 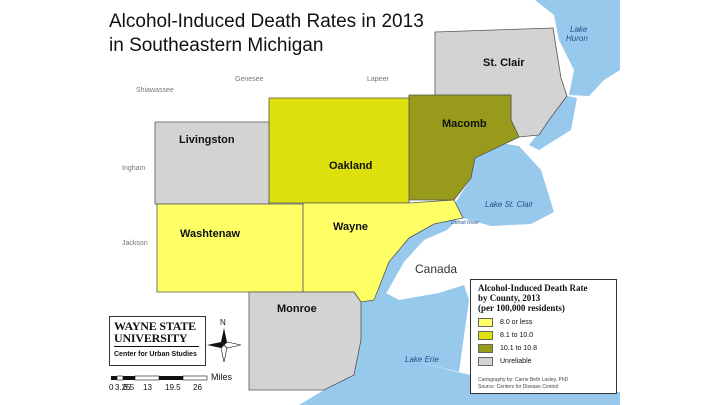 What do you see at coordinates (378, 79) in the screenshot?
I see `neighbor-label-lapeer: Lapeer` at bounding box center [378, 79].